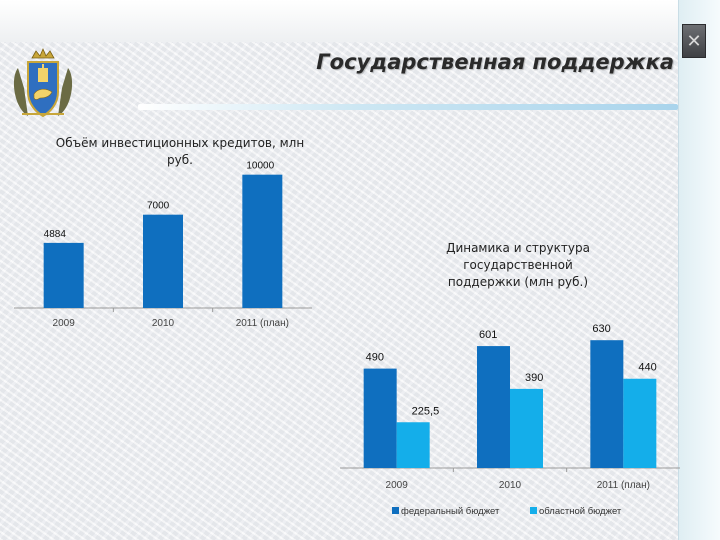 The width and height of the screenshot is (720, 540). Describe the element at coordinates (623, 485) in the screenshot. I see `chart-2-tick-label: 2011 (план)` at that location.